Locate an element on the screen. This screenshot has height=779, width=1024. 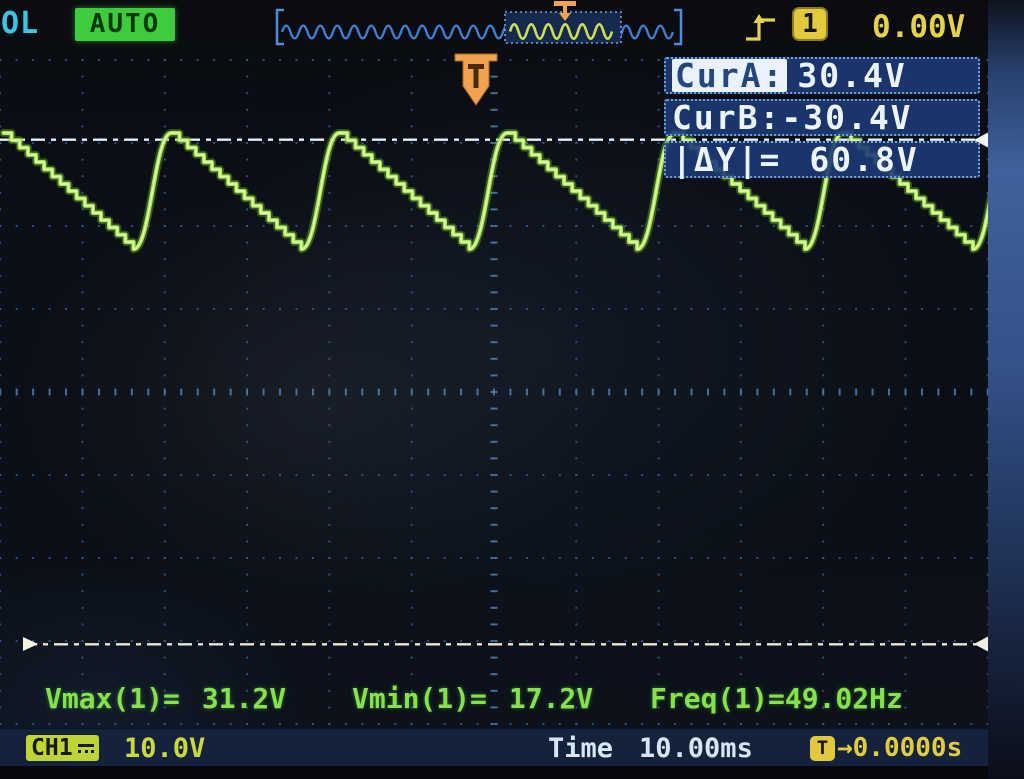
brand-logo-fragment: OL is located at coordinates (20, 23).